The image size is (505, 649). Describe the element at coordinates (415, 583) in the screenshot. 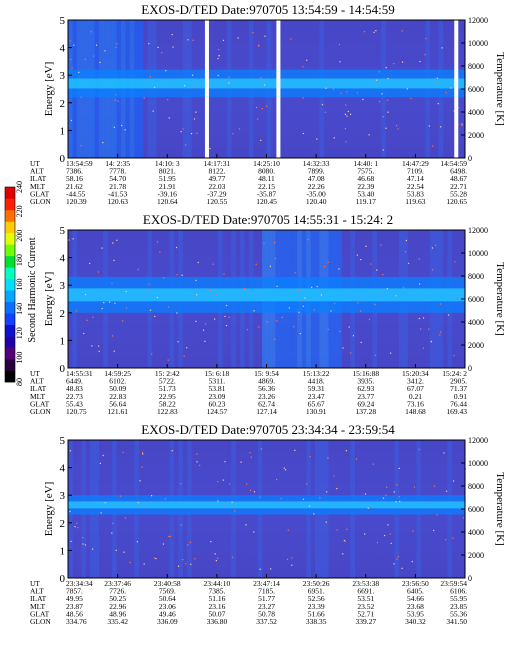

I see `ephemeris-value: 23:56:50` at that location.